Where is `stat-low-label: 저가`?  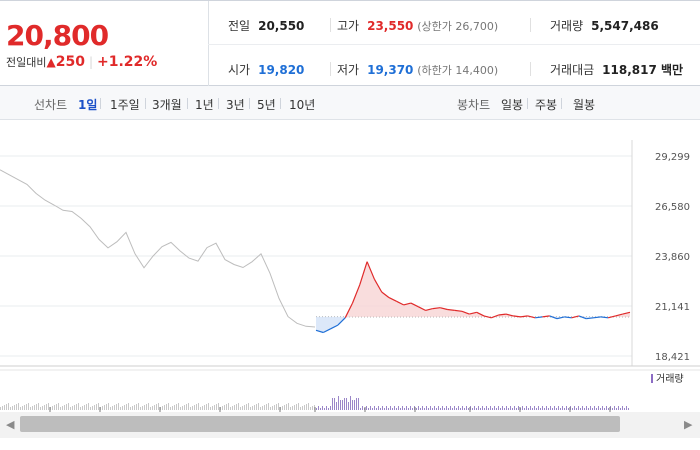 stat-low-label: 저가 is located at coordinates (348, 70).